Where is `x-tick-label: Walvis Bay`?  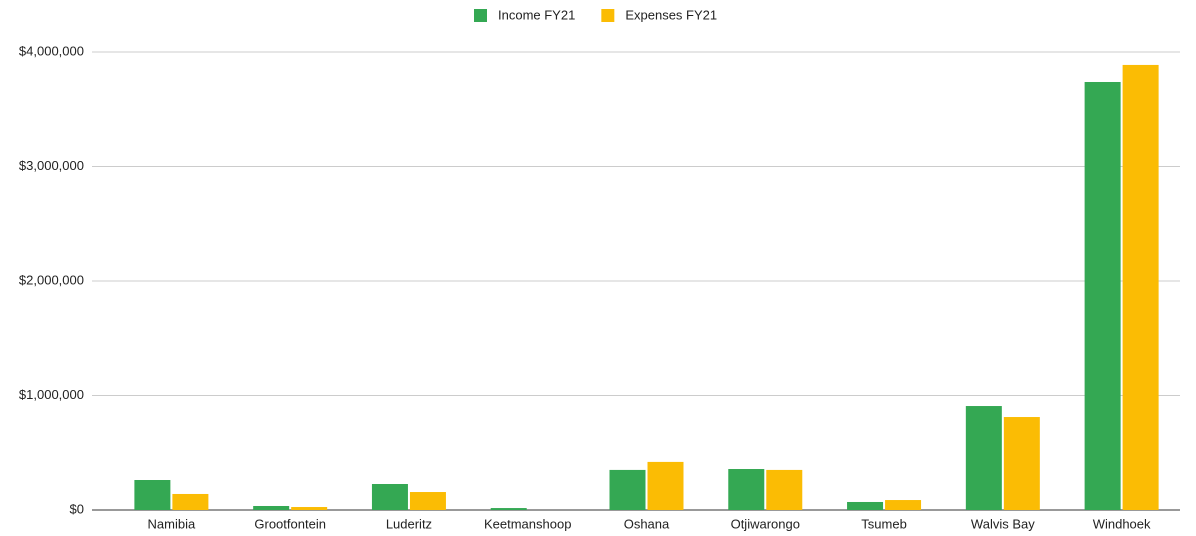
x-tick-label: Walvis Bay is located at coordinates (1003, 523).